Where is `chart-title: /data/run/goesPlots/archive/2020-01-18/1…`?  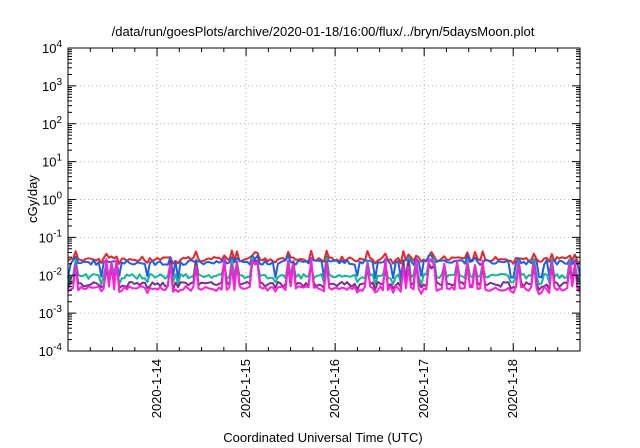 chart-title: /data/run/goesPlots/archive/2020-01-18/1… is located at coordinates (323, 31).